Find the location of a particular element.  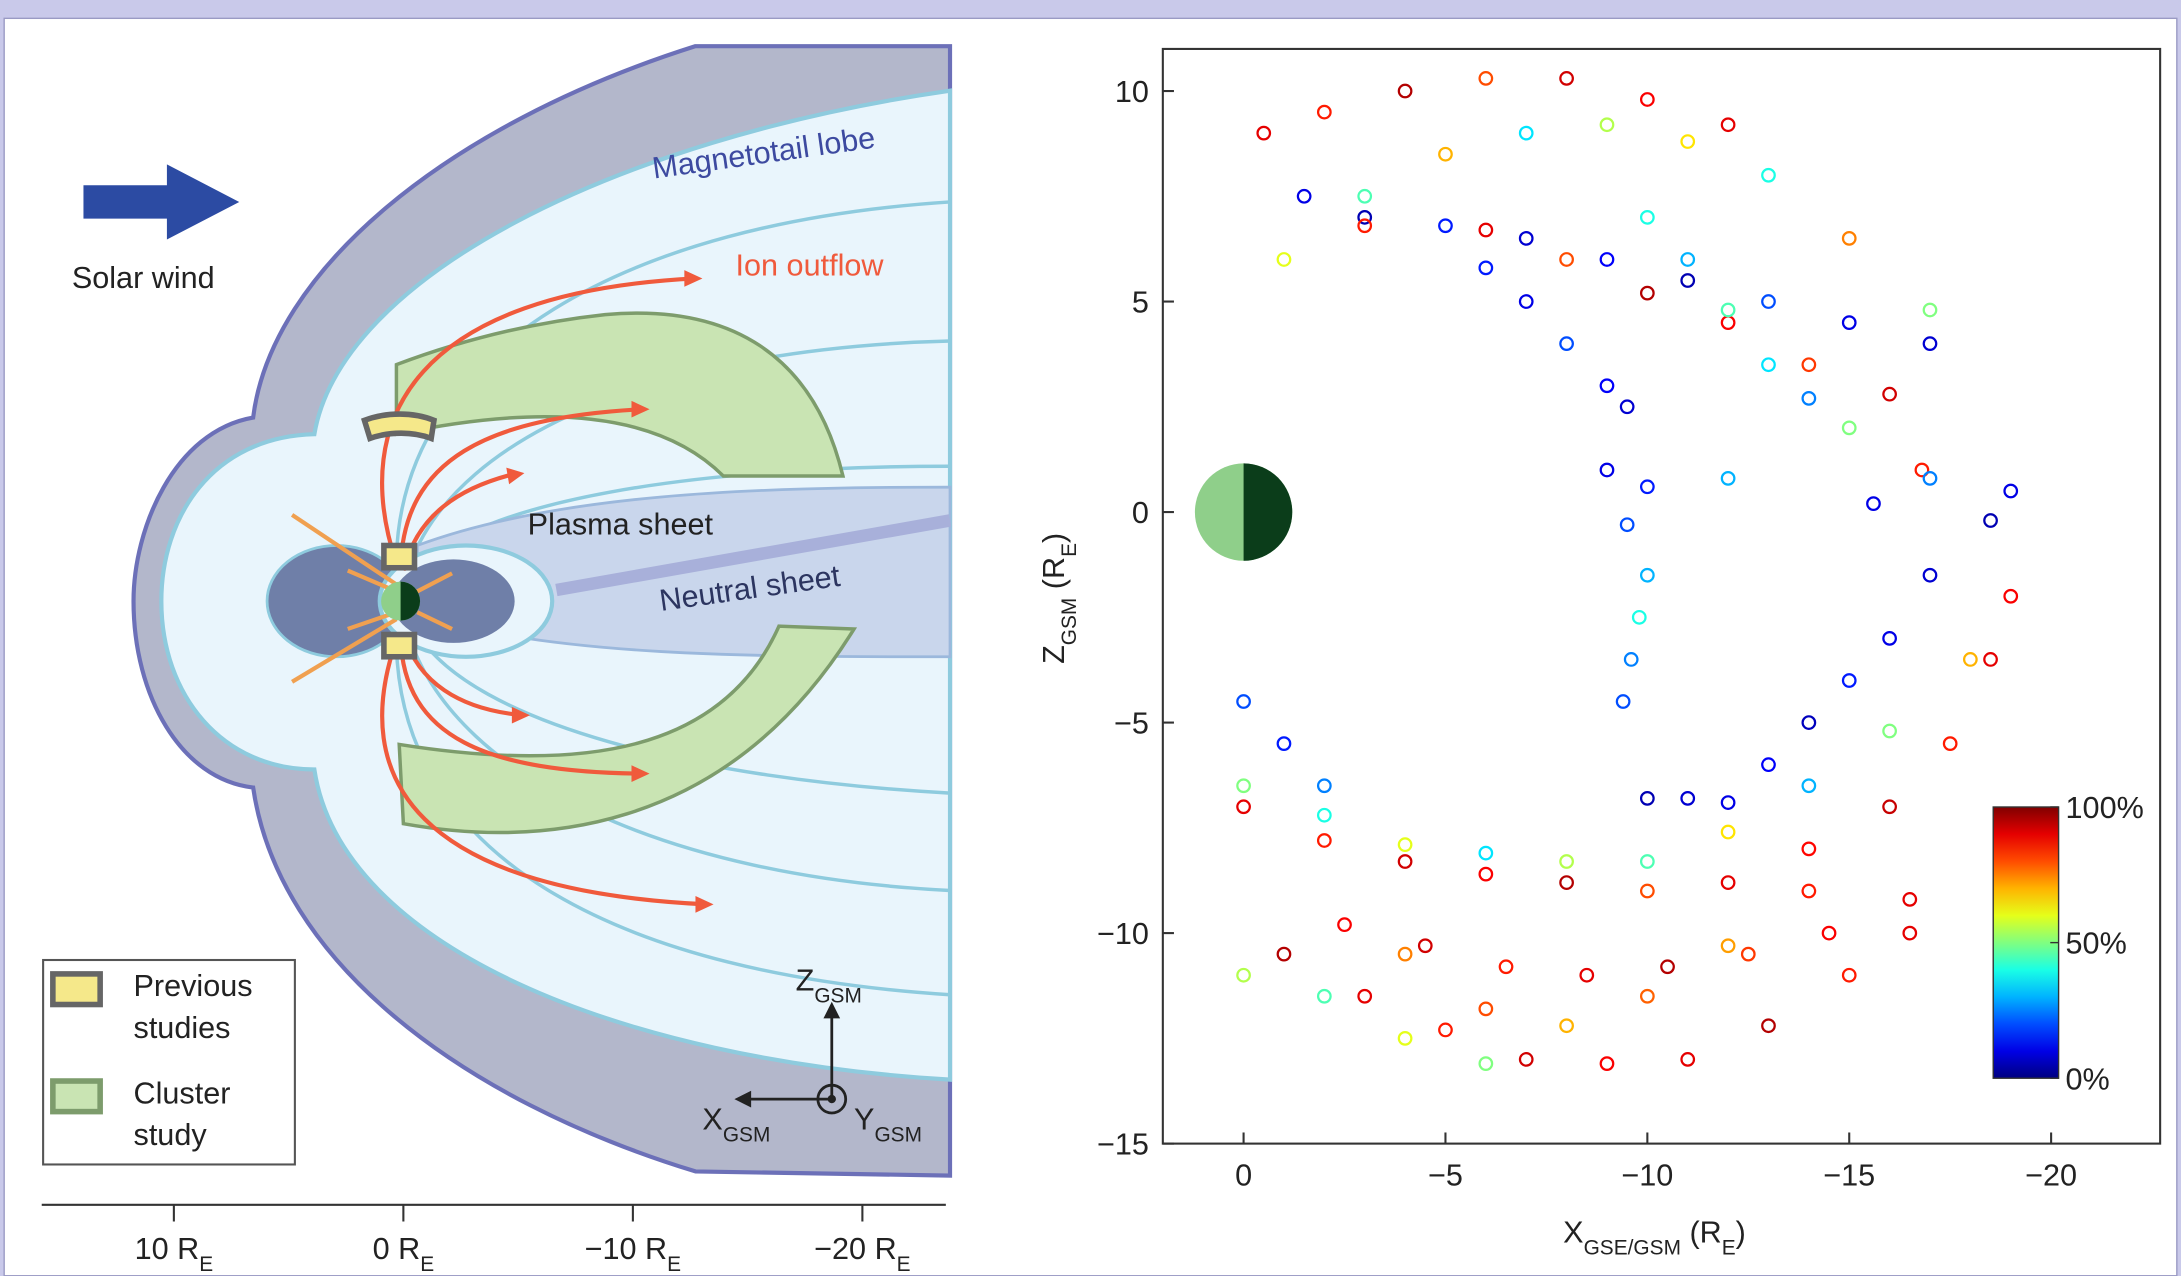

legend-label: studies is located at coordinates (182, 1028).